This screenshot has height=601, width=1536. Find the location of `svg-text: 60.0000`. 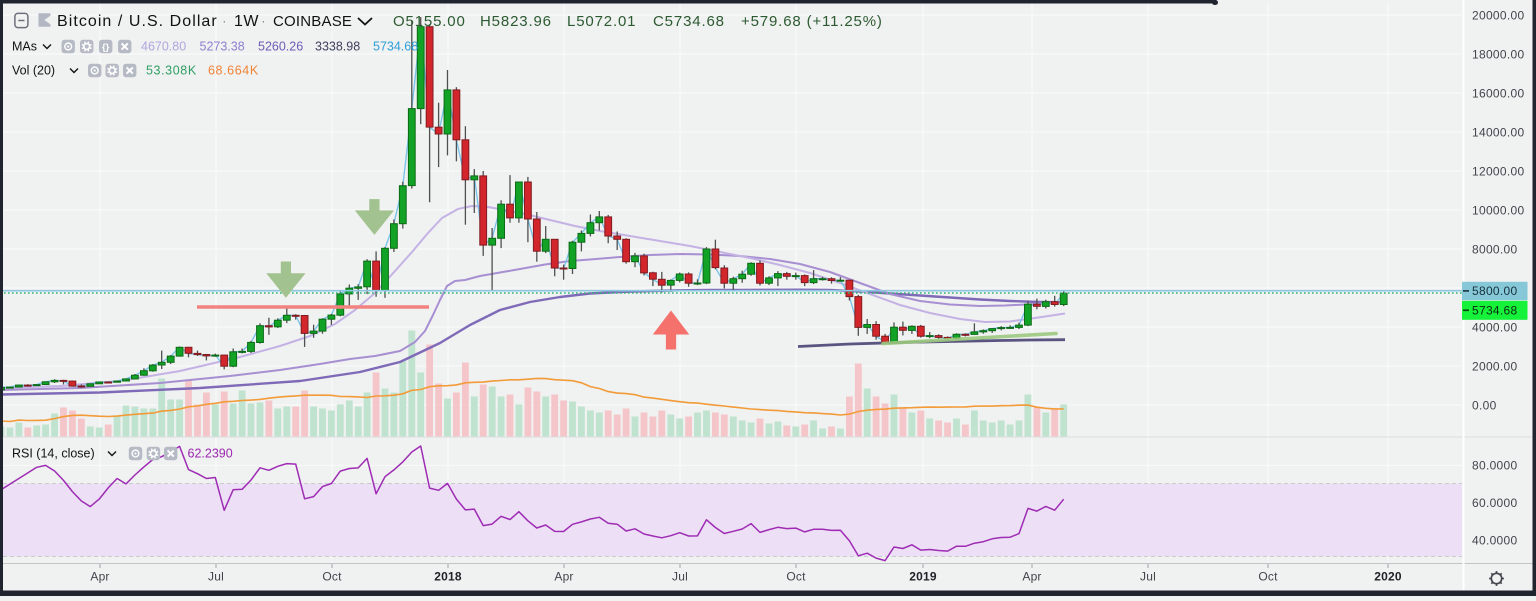

svg-text: 60.0000 is located at coordinates (1495, 503).